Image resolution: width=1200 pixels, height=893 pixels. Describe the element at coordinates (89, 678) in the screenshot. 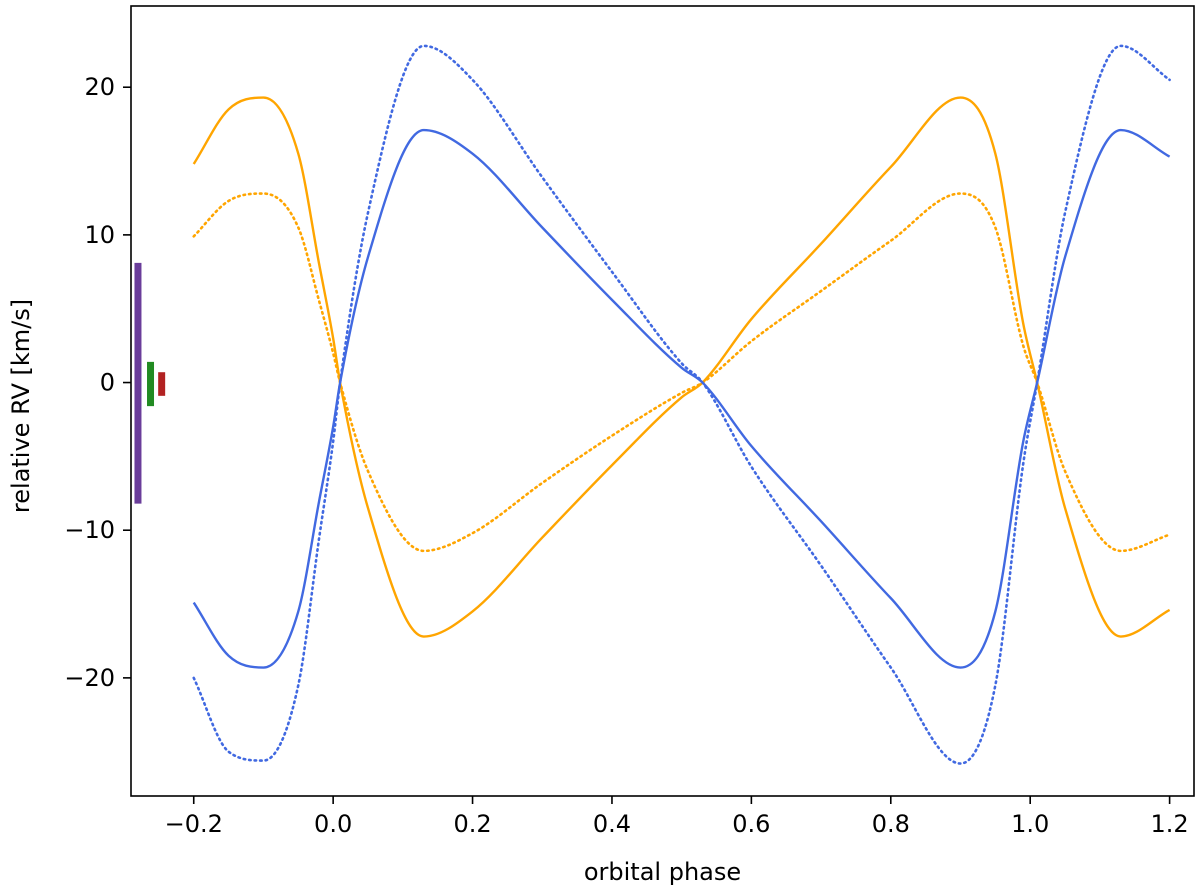

I see `y-tick-label: −20` at that location.